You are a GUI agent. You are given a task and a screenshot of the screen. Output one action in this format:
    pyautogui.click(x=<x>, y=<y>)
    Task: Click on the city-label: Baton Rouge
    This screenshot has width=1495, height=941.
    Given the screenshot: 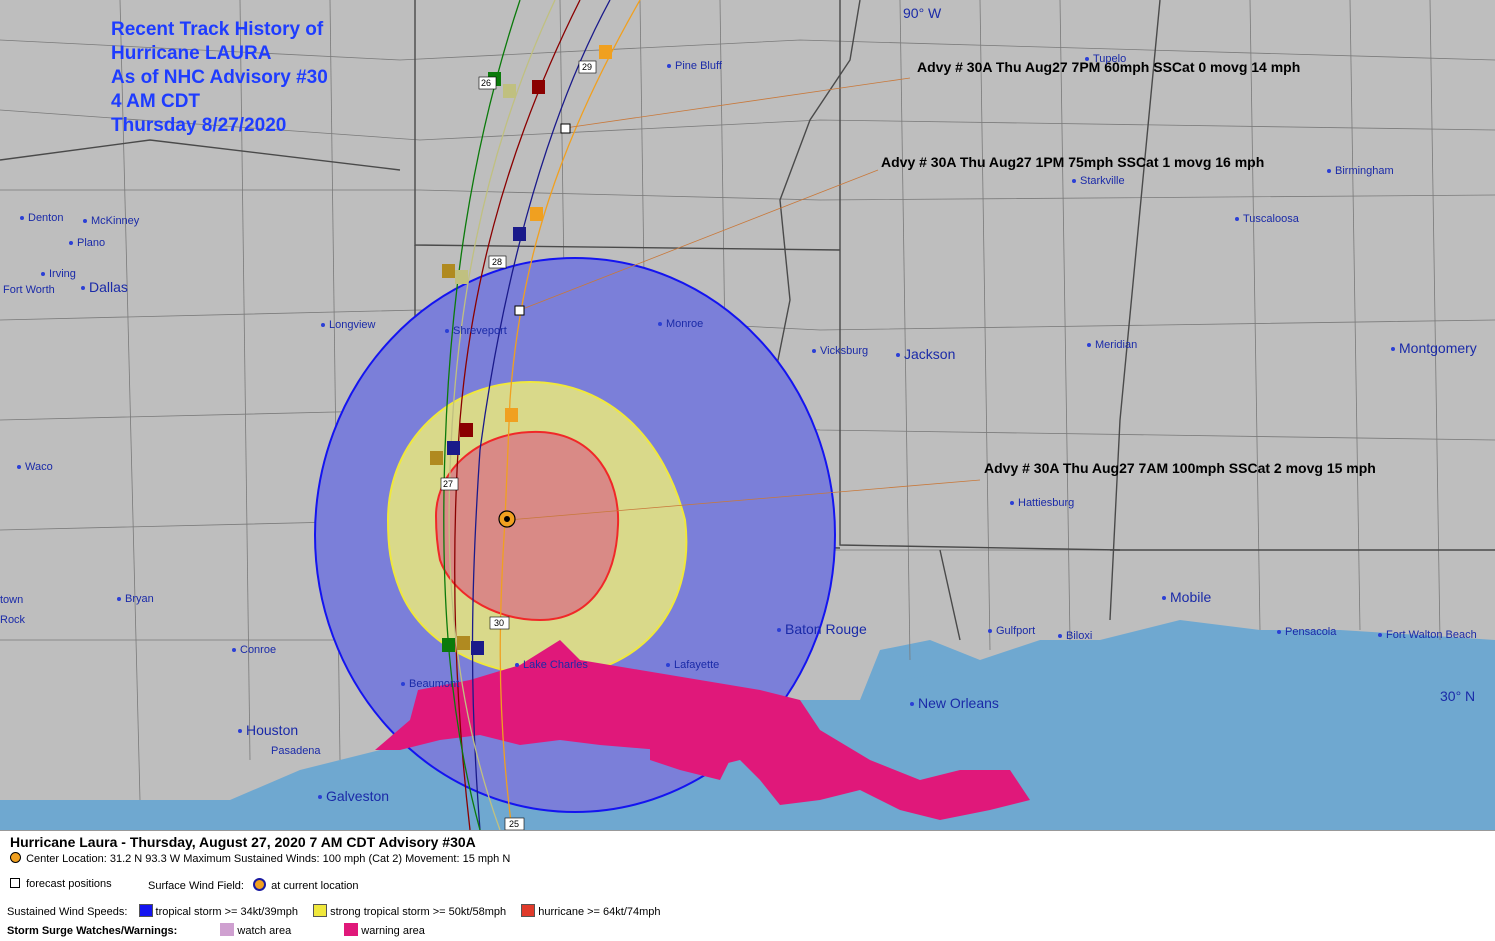 What is the action you would take?
    pyautogui.click(x=822, y=629)
    